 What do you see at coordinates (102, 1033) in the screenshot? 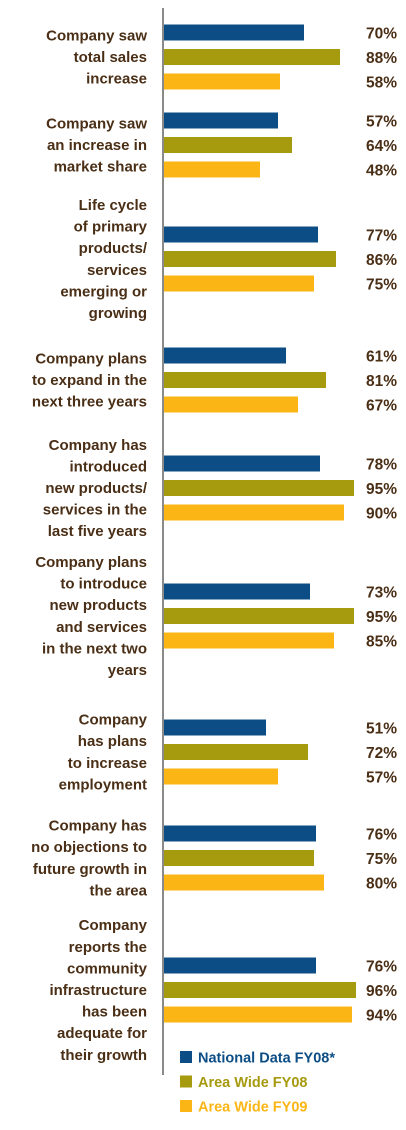
I see `category-label: adequate for` at bounding box center [102, 1033].